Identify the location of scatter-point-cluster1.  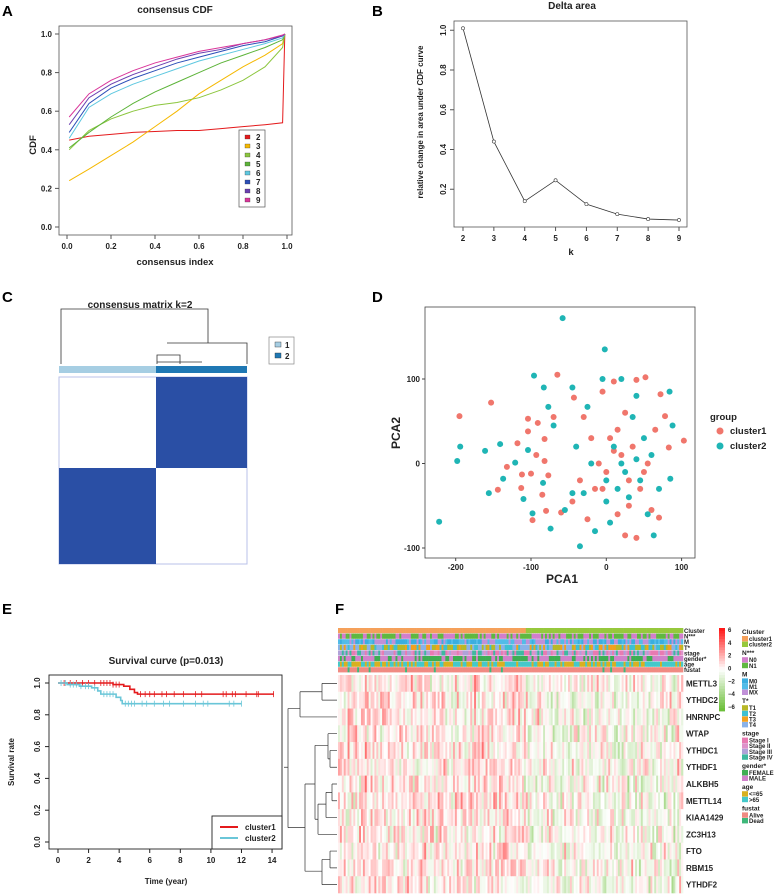
(655, 429).